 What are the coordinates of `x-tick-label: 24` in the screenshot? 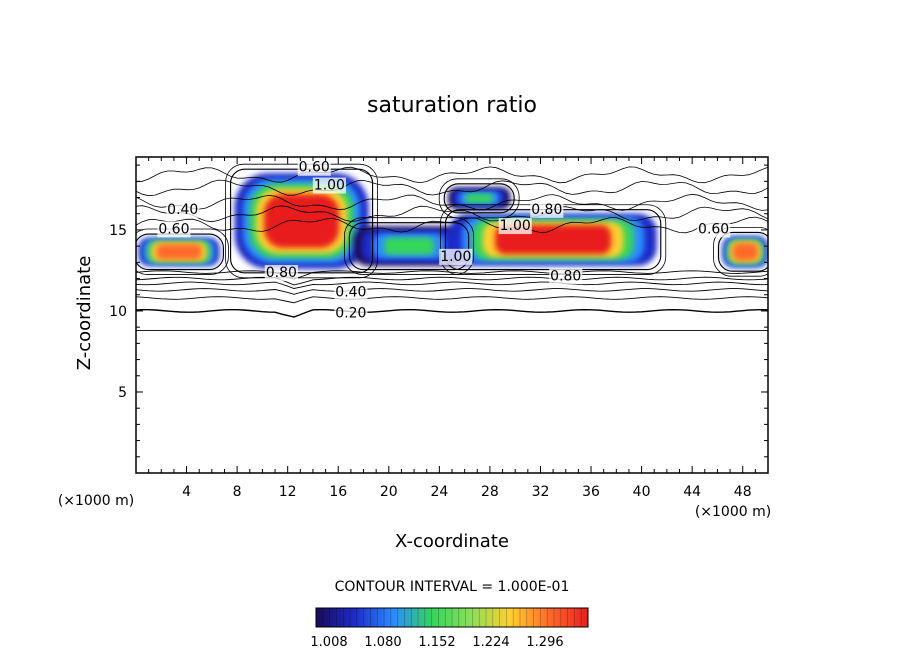 It's located at (439, 492).